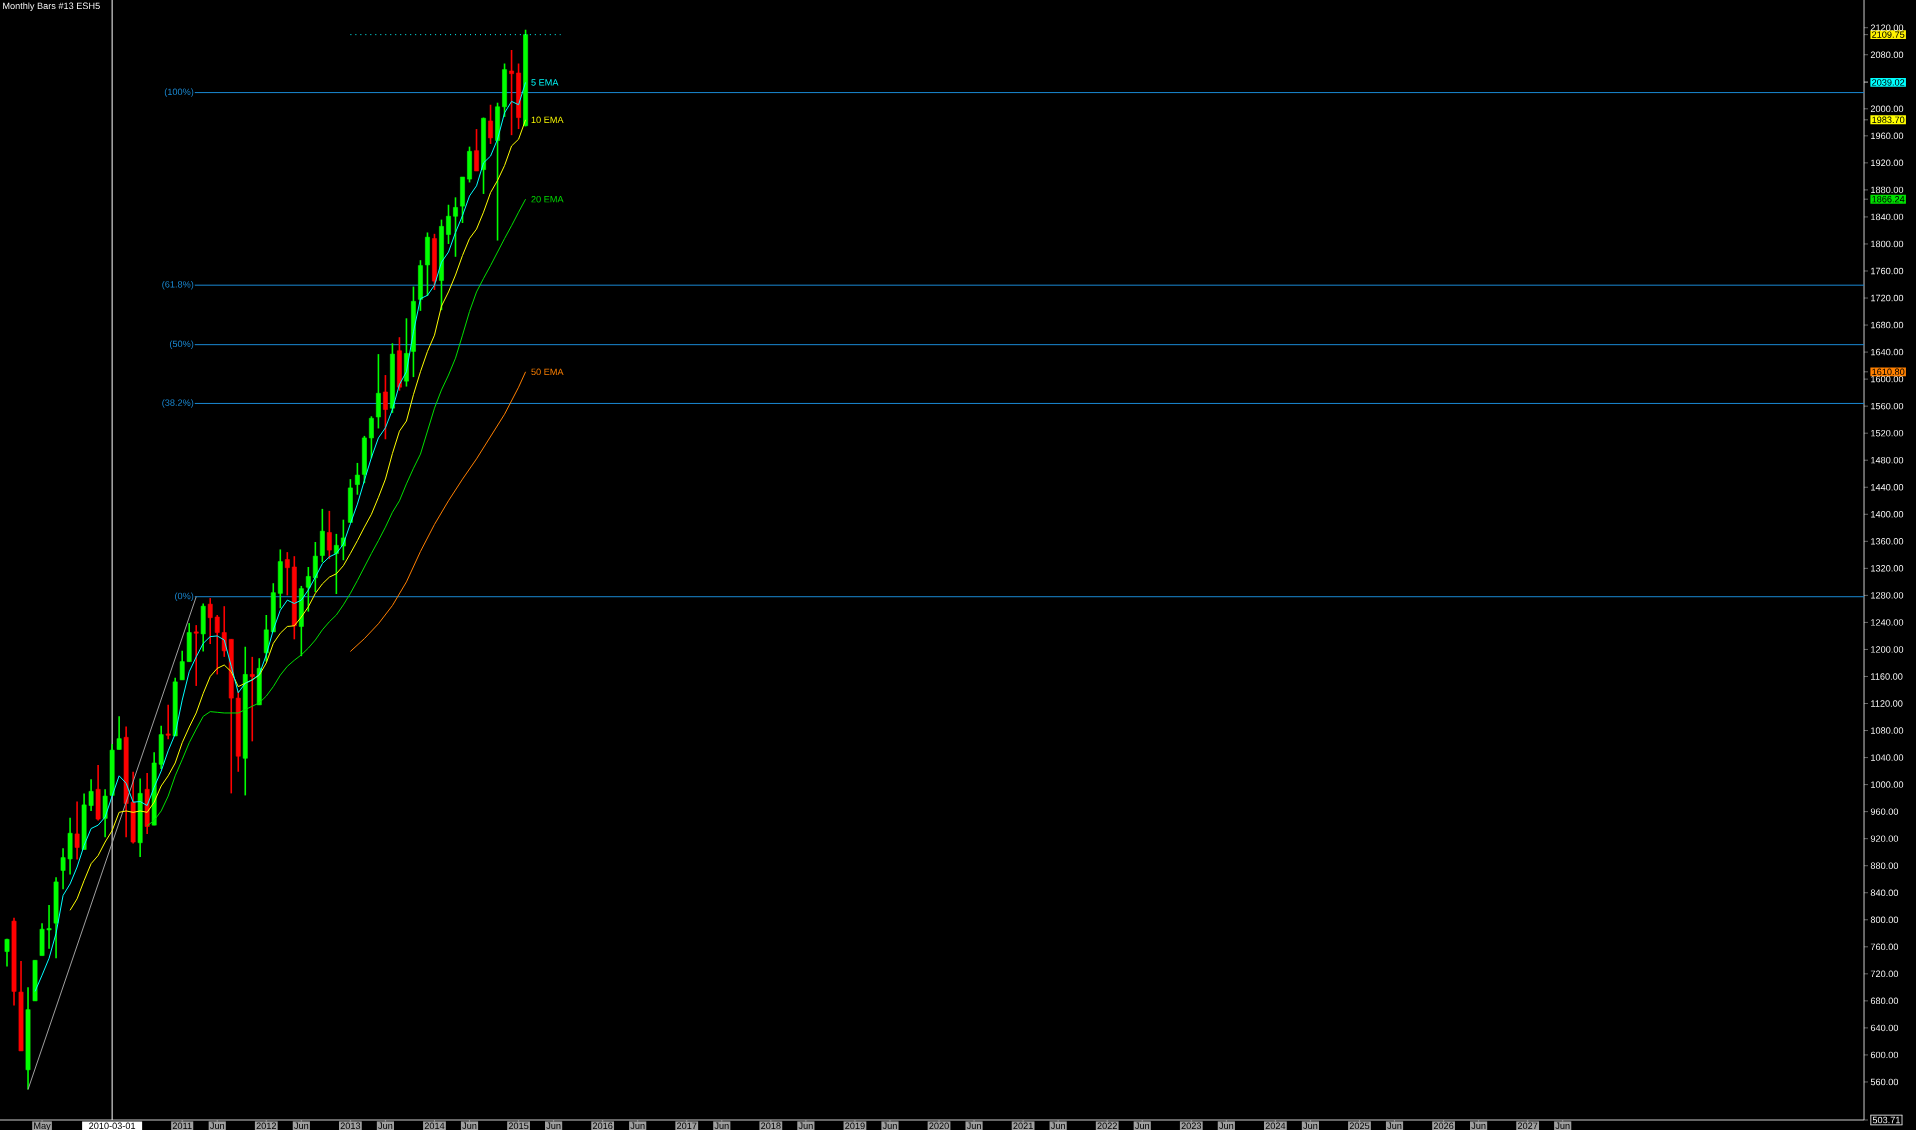  Describe the element at coordinates (1884, 838) in the screenshot. I see `y-tick-label: 920.00` at that location.